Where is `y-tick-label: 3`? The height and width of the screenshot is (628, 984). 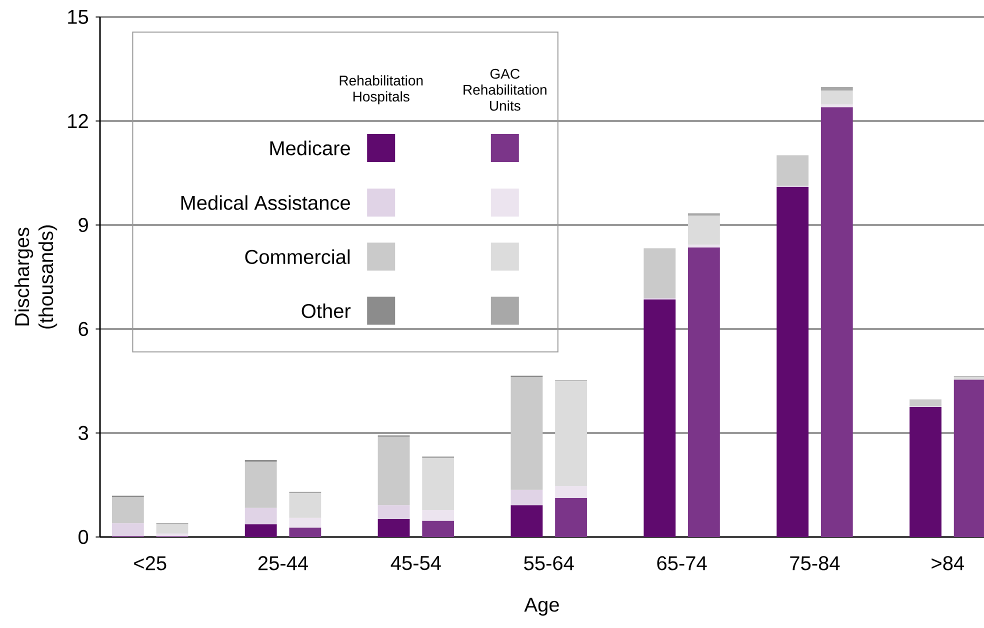
y-tick-label: 3 is located at coordinates (83, 433).